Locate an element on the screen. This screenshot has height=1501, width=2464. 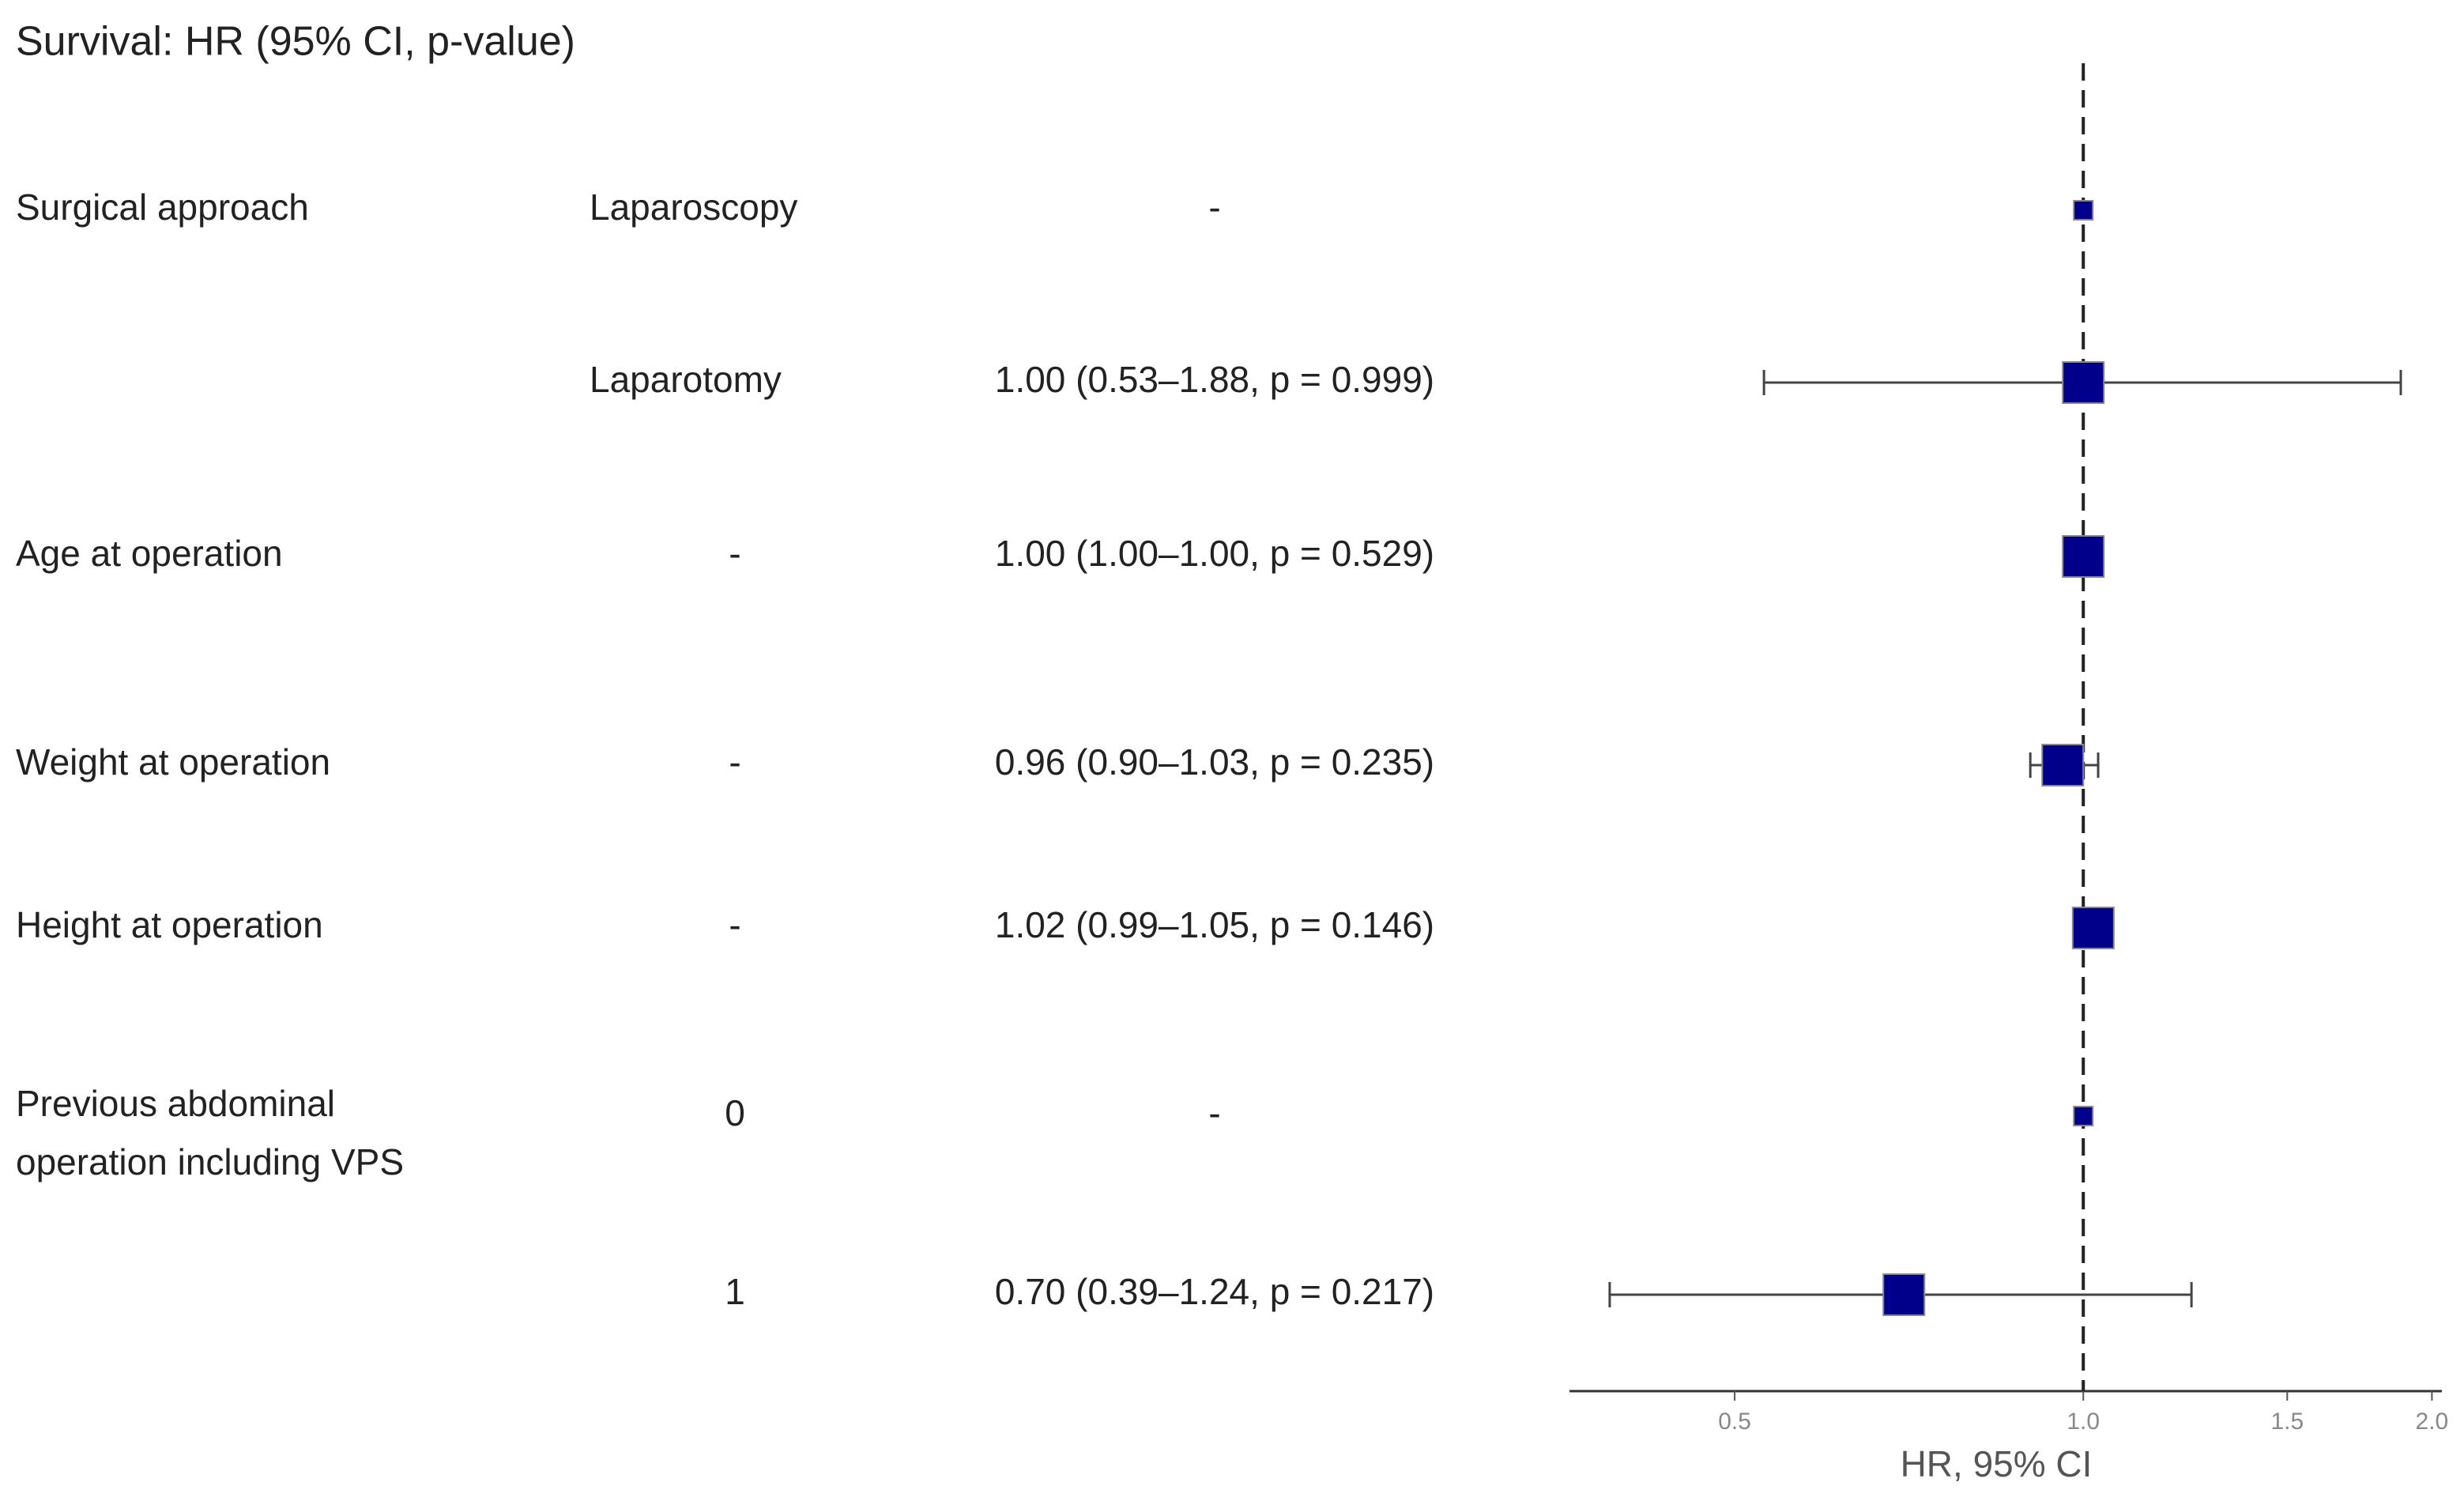
x-tick-label: 2.0 is located at coordinates (2432, 1422).